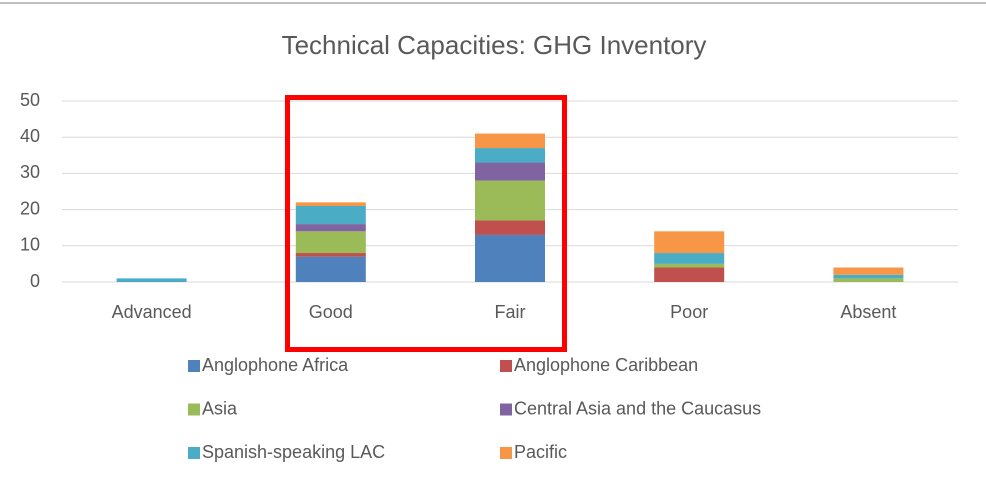  I want to click on legend-label: Pacific, so click(540, 452).